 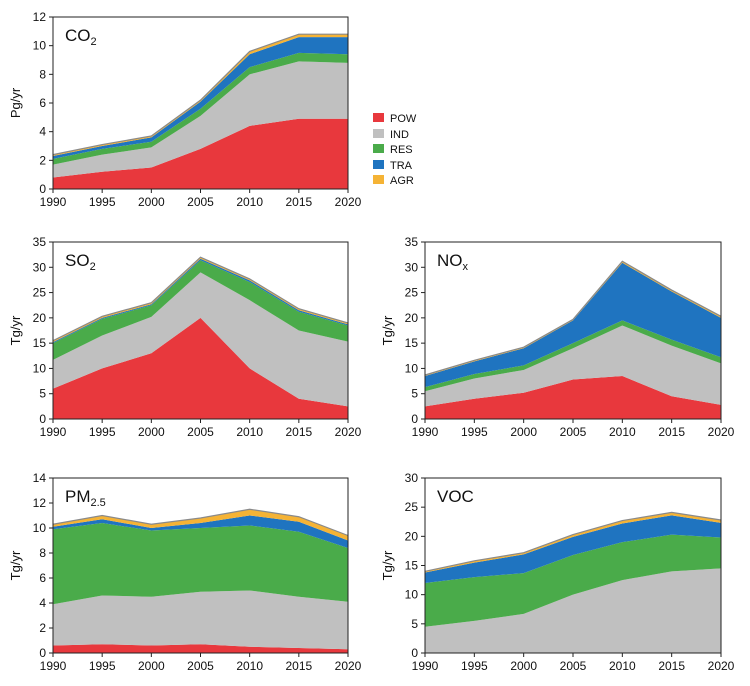 I want to click on panel-title-main-voc: VOC, so click(x=455, y=496).